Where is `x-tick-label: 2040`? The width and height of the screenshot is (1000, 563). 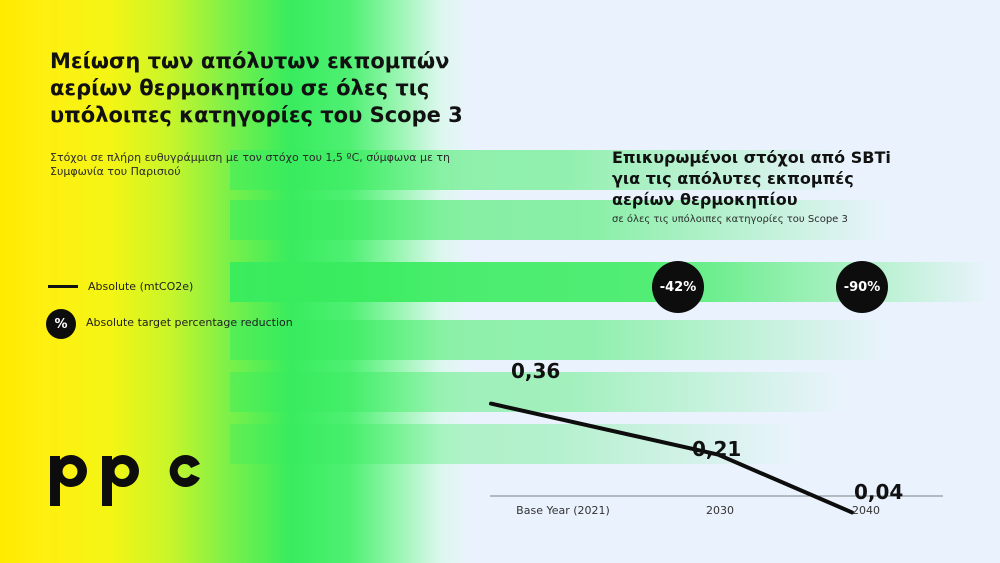 x-tick-label: 2040 is located at coordinates (866, 510).